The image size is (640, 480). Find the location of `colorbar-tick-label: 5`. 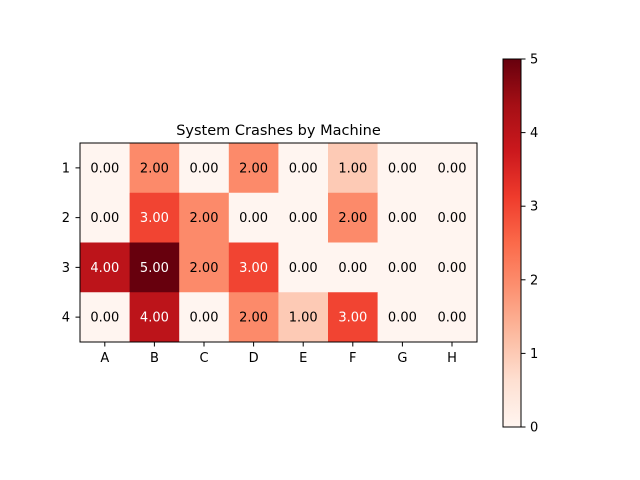

colorbar-tick-label: 5 is located at coordinates (534, 60).